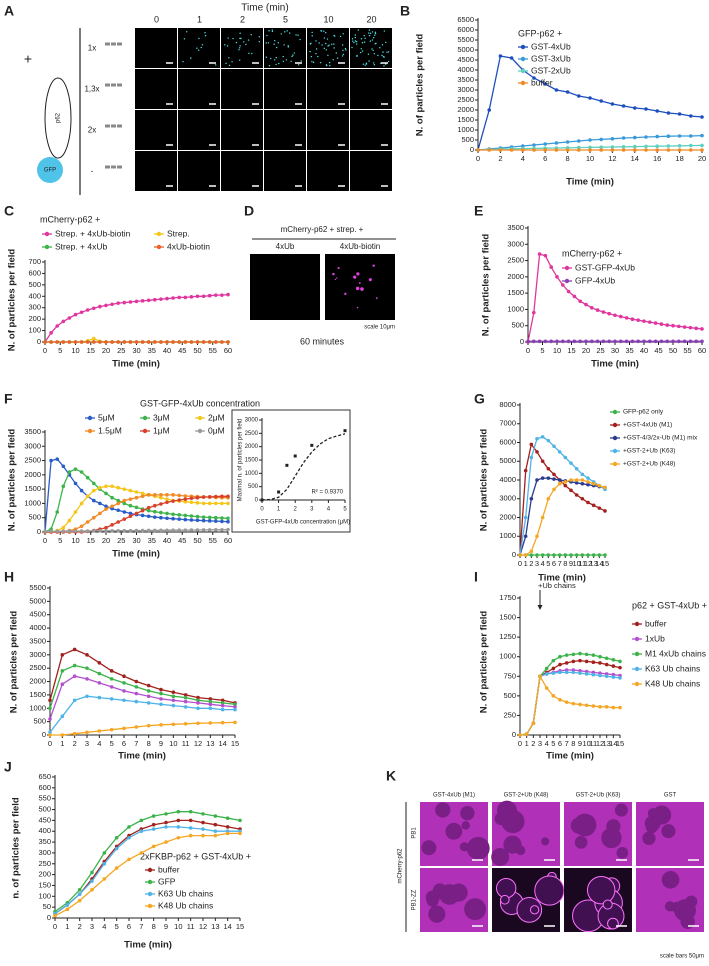 This screenshot has height=966, width=709. I want to click on ub-icon, so click(107, 85).